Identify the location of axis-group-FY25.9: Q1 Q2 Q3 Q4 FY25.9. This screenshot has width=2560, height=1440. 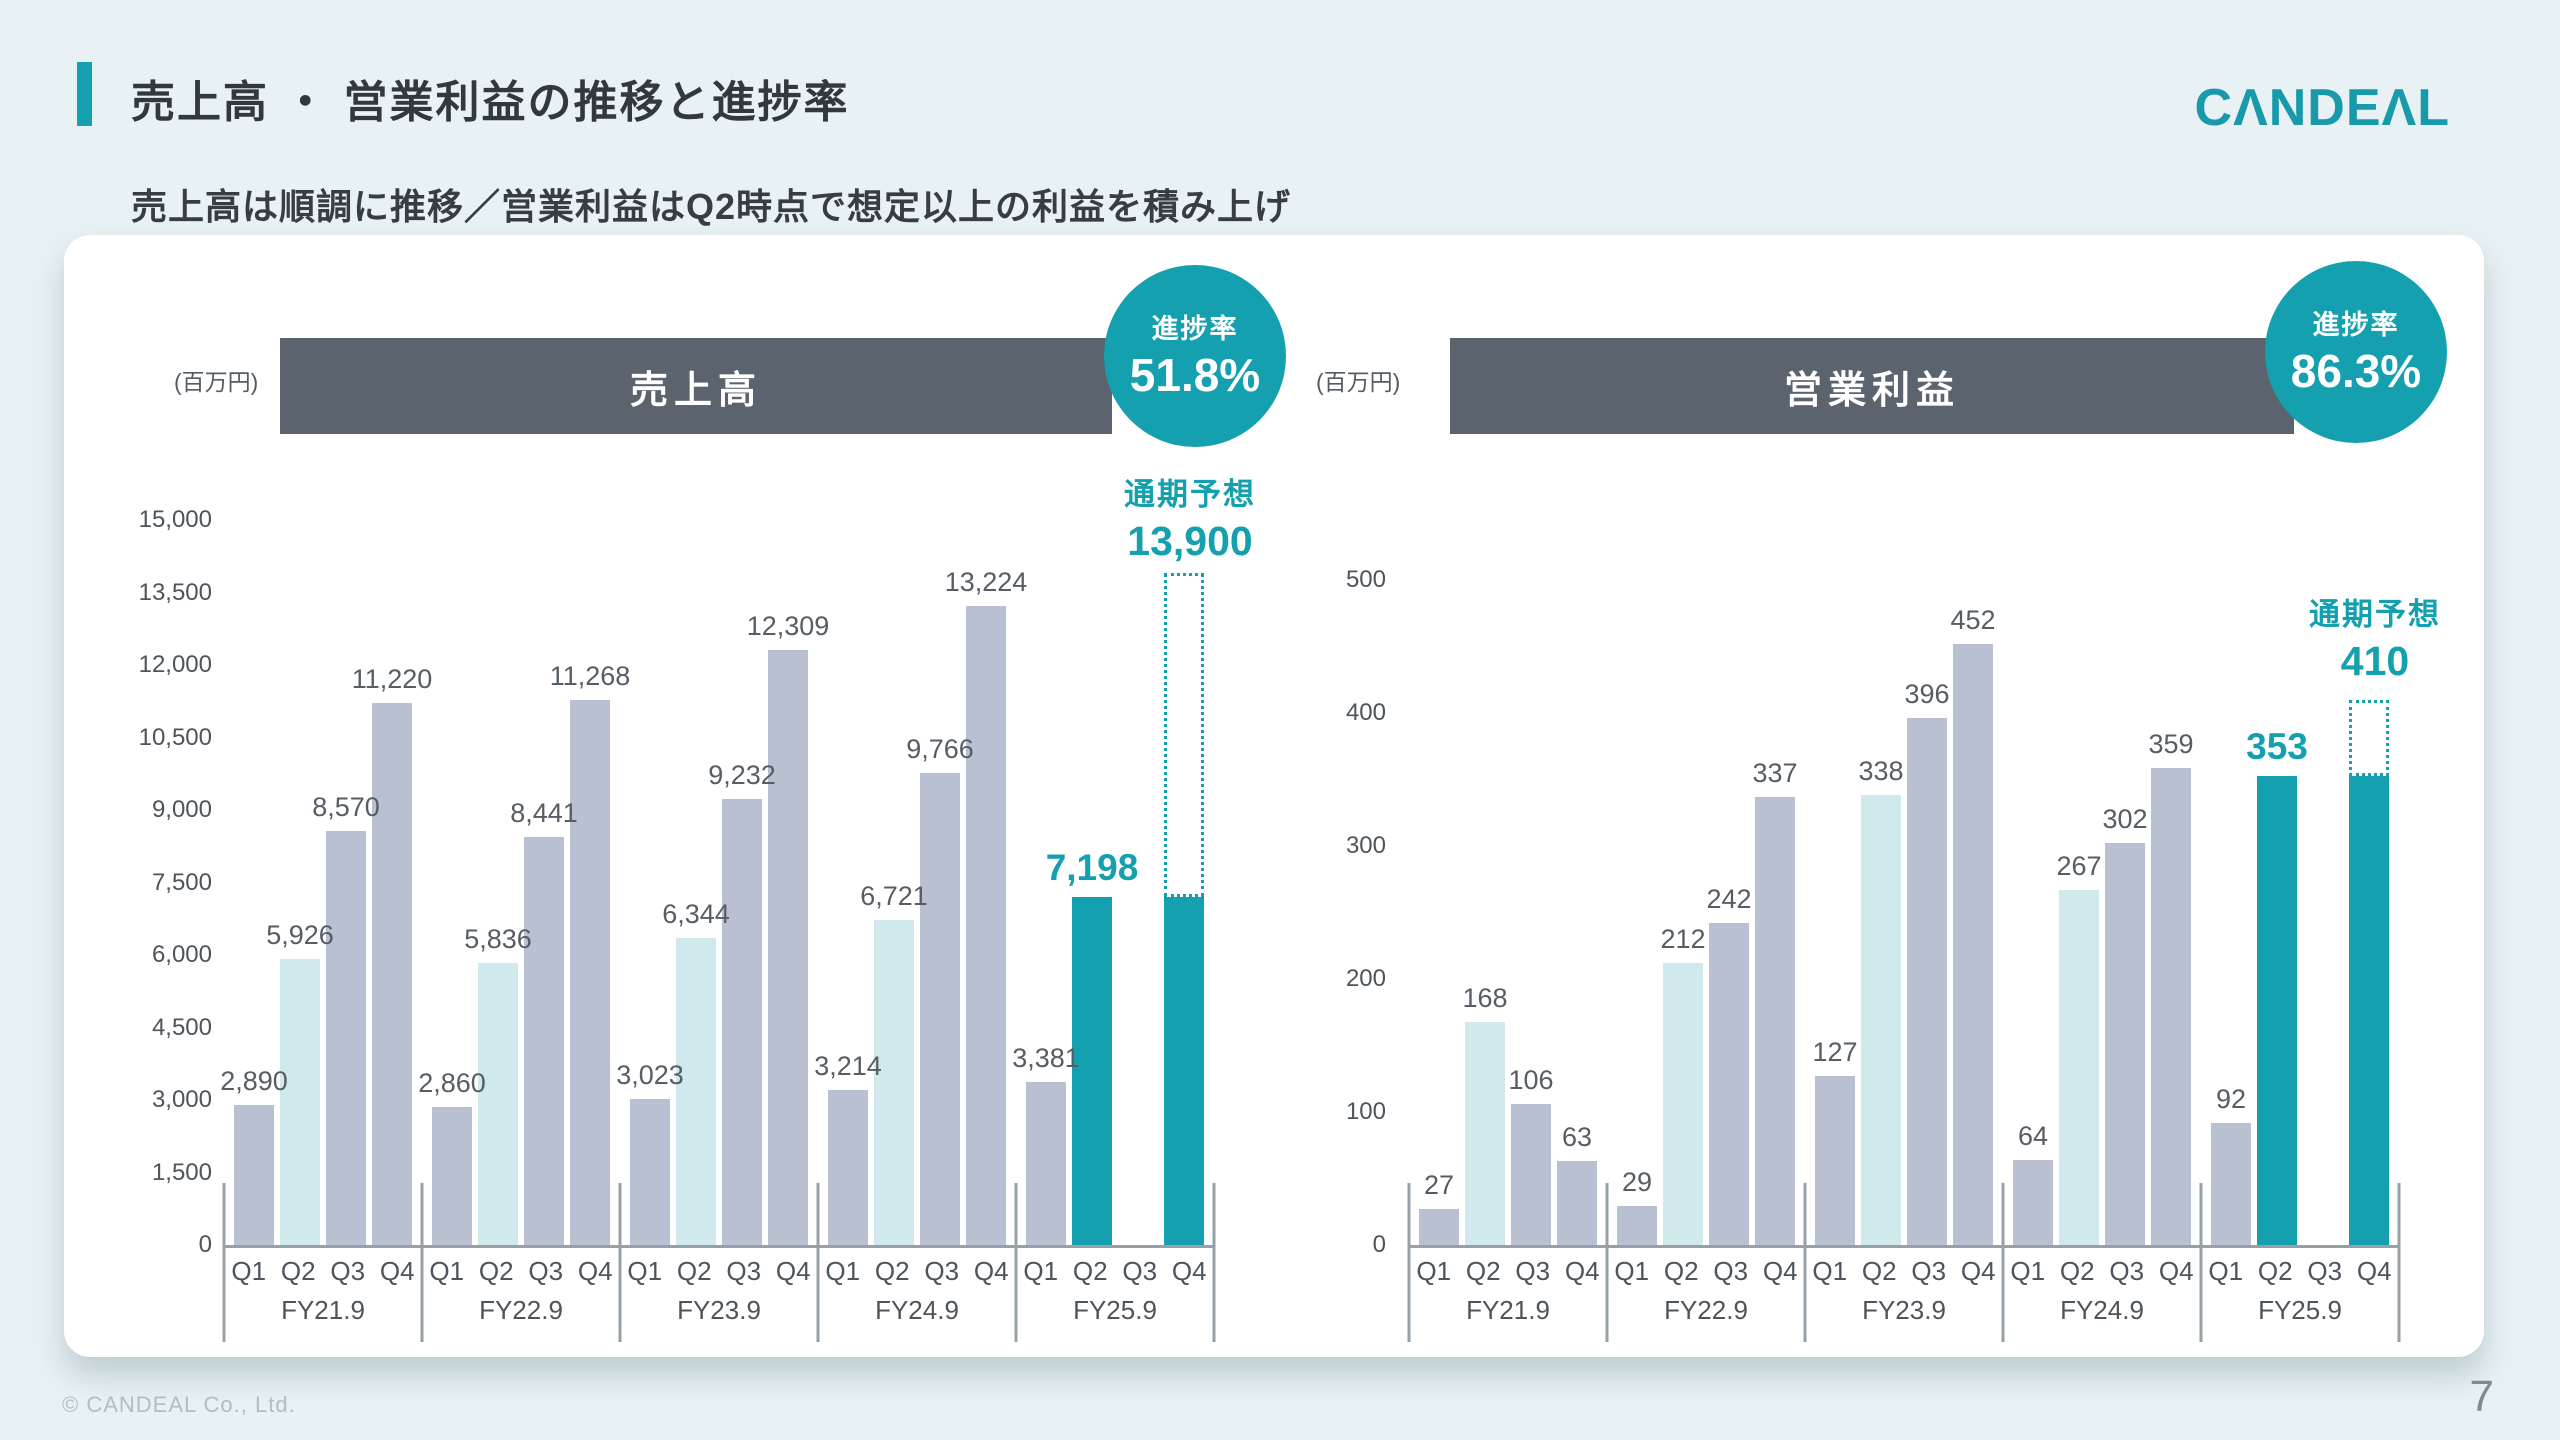
(1115, 1295).